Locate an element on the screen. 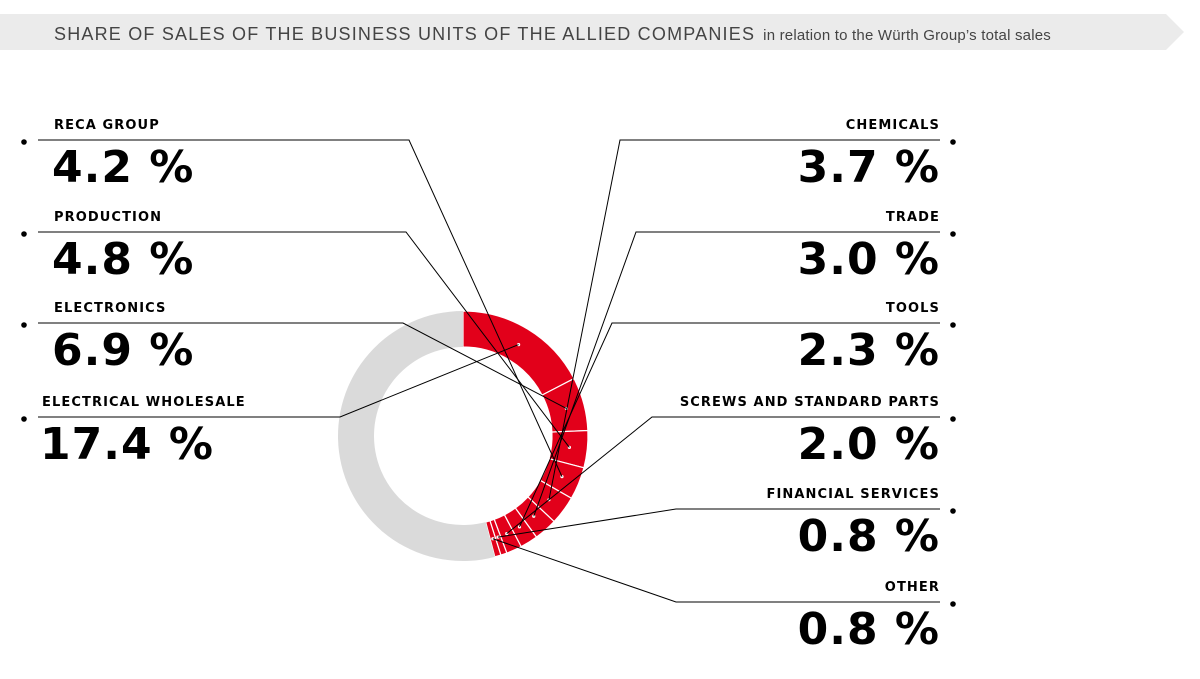  bullet-chemicals is located at coordinates (953, 142).